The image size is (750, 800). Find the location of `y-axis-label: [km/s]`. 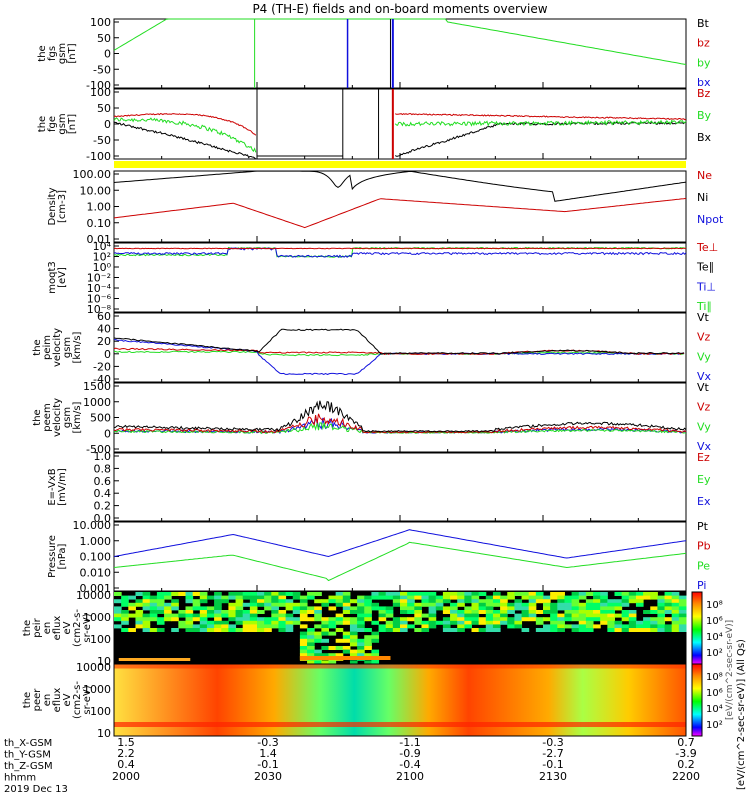

y-axis-label: [km/s] is located at coordinates (77, 347).